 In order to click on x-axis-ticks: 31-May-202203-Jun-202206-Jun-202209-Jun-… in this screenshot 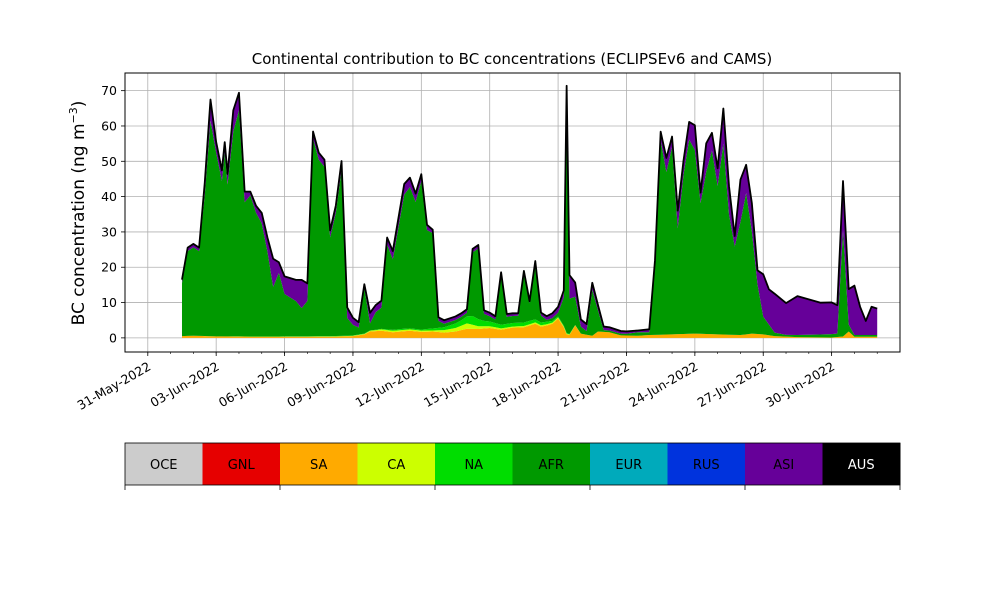, I will do `click(476, 382)`.